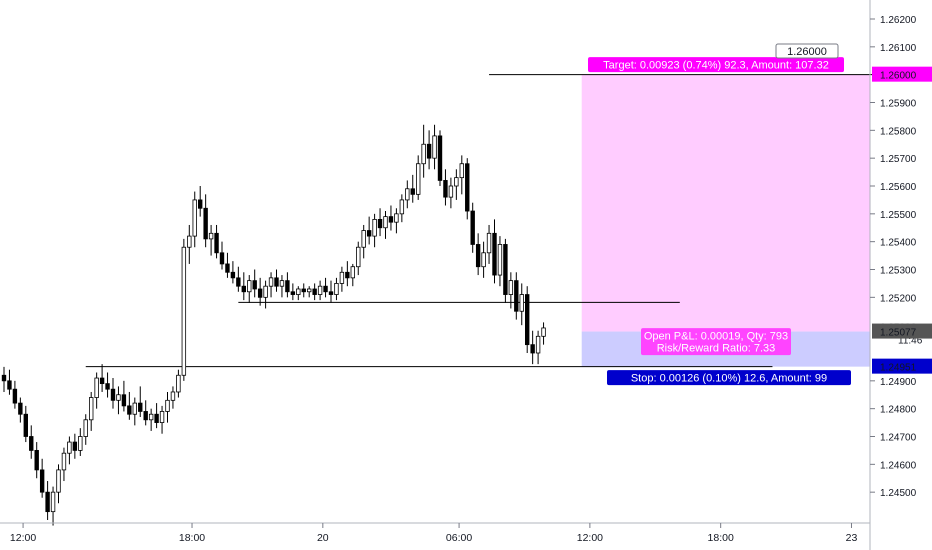  I want to click on target-label-box, so click(716, 65).